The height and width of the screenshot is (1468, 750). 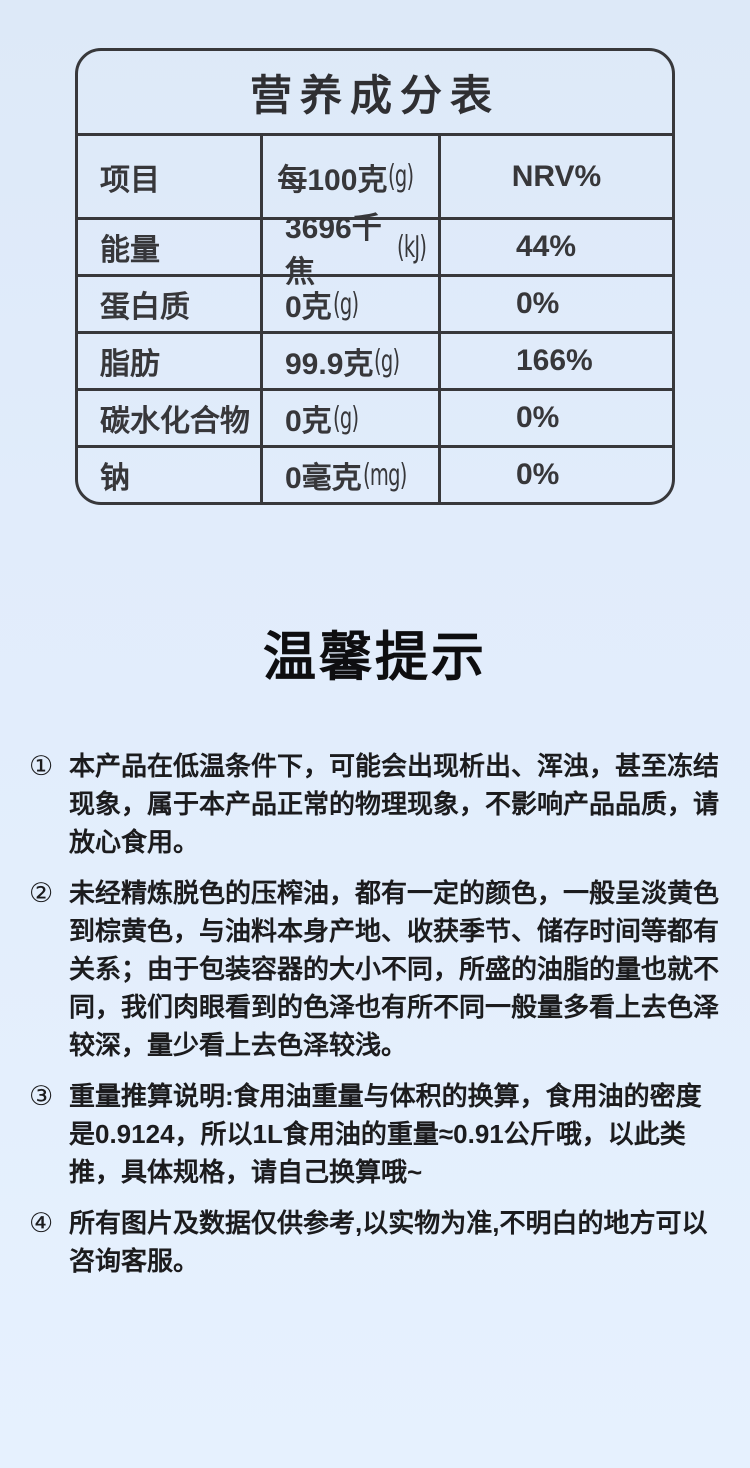 What do you see at coordinates (169, 302) in the screenshot?
I see `row-item-label: 蛋白质` at bounding box center [169, 302].